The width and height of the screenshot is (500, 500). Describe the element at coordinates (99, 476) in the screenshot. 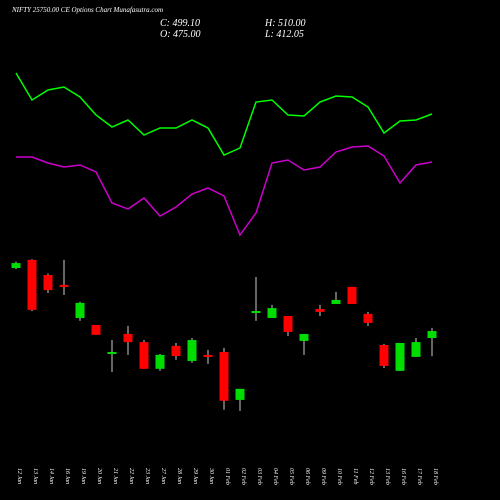

I see `x-tick-label: 20 Jan` at that location.